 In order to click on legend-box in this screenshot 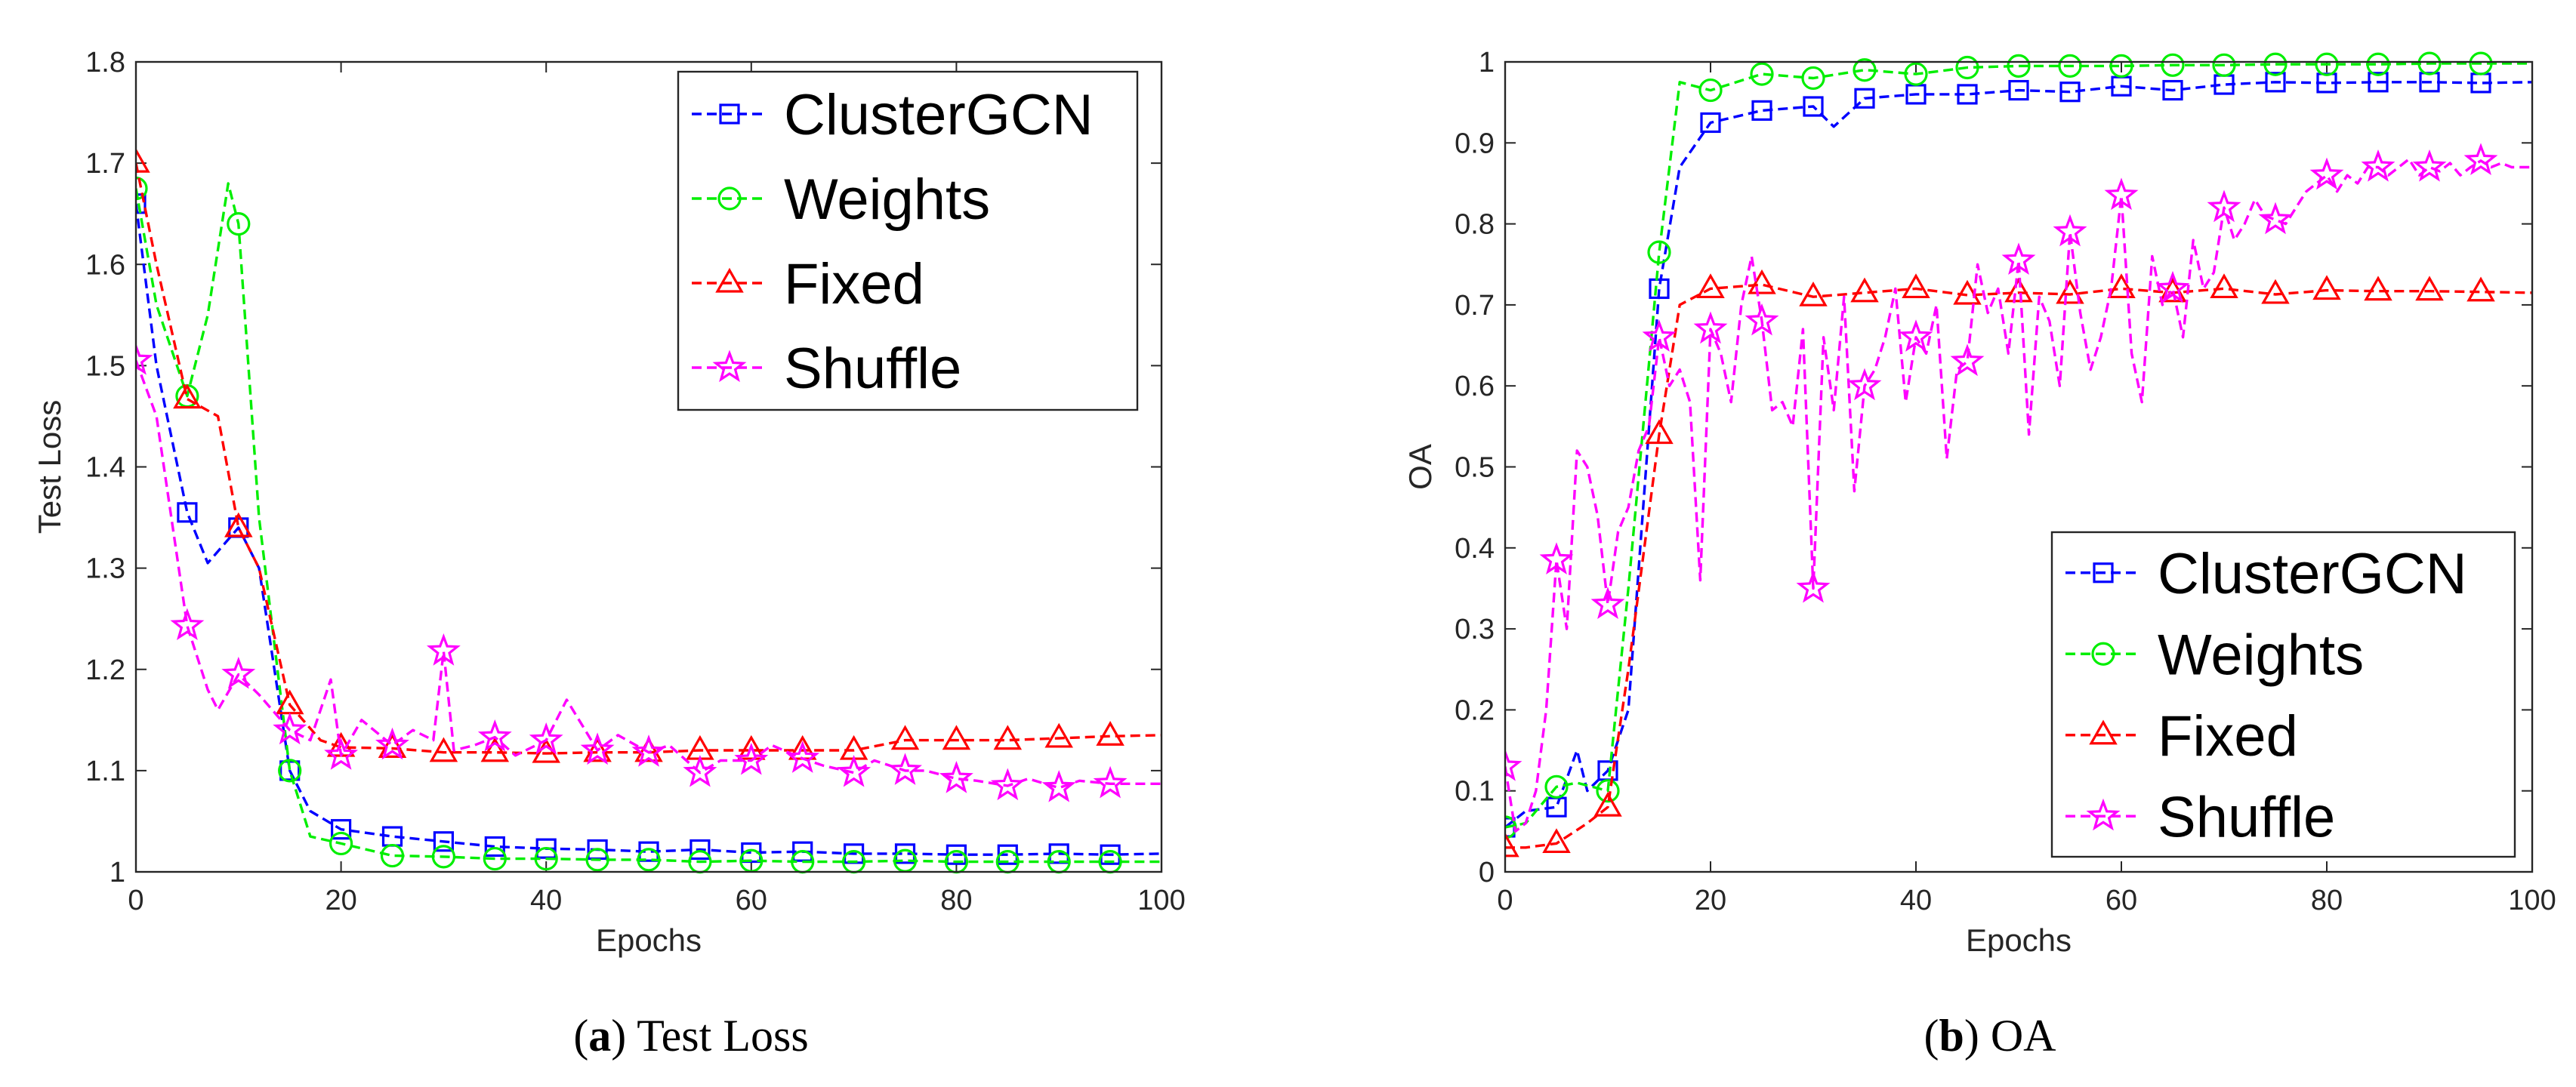, I will do `click(2283, 694)`.